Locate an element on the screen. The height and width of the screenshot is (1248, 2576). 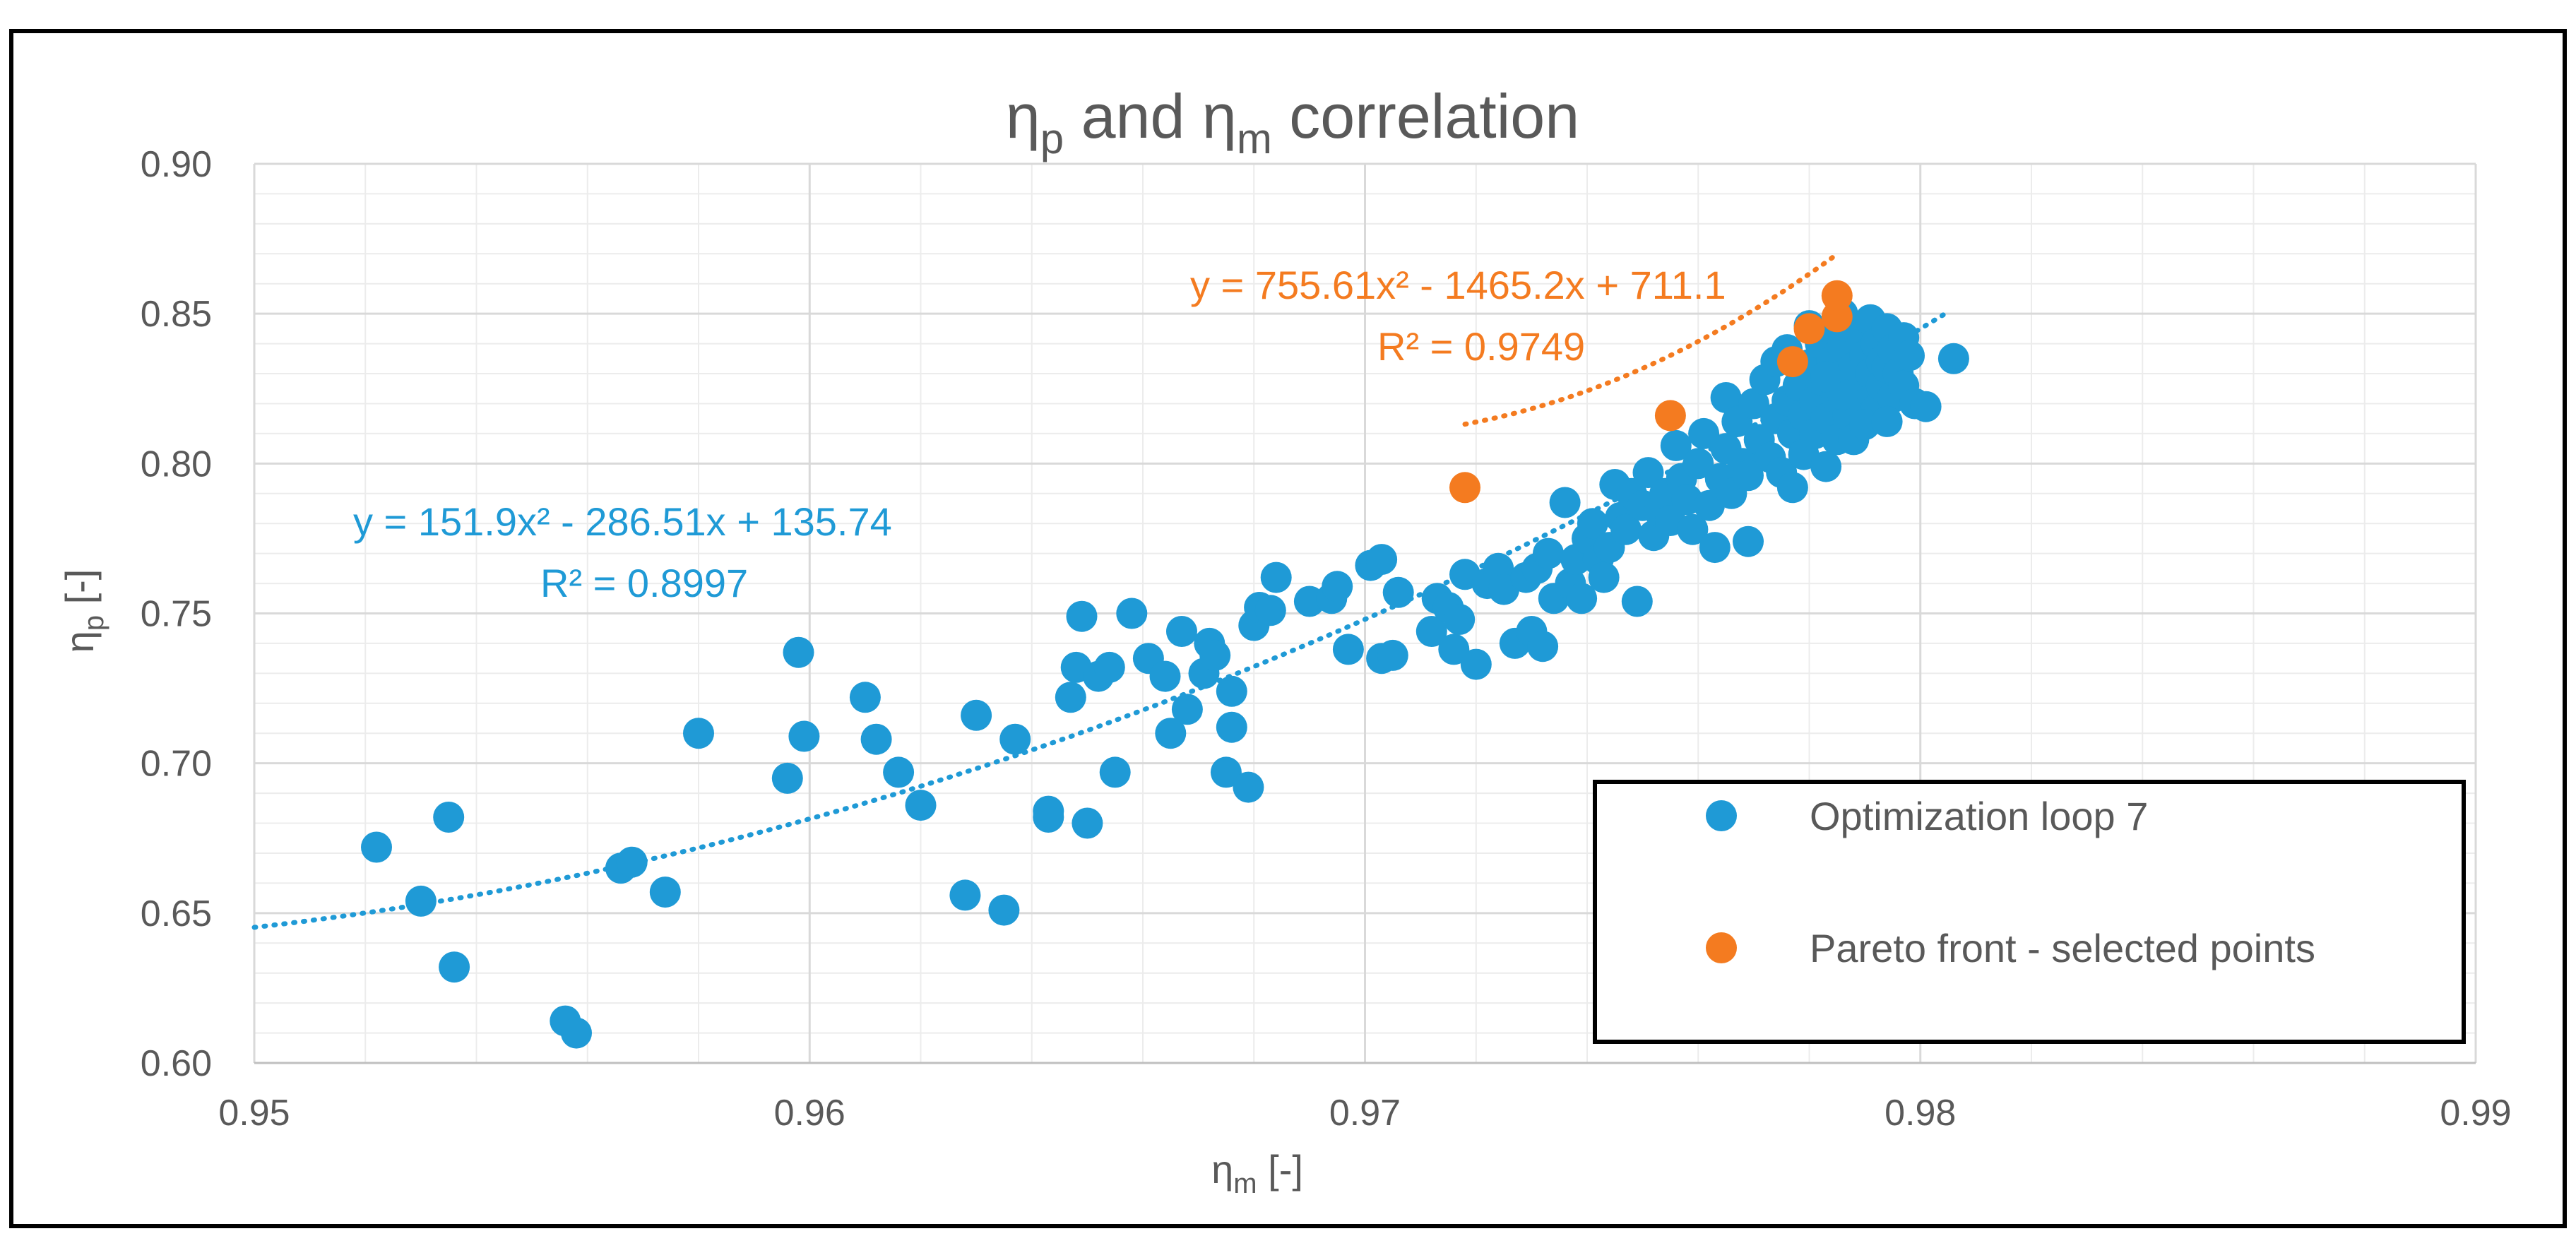
x-tick-labels: 0.95 0.96 0.97 0.98 0.99 is located at coordinates (1364, 1113).